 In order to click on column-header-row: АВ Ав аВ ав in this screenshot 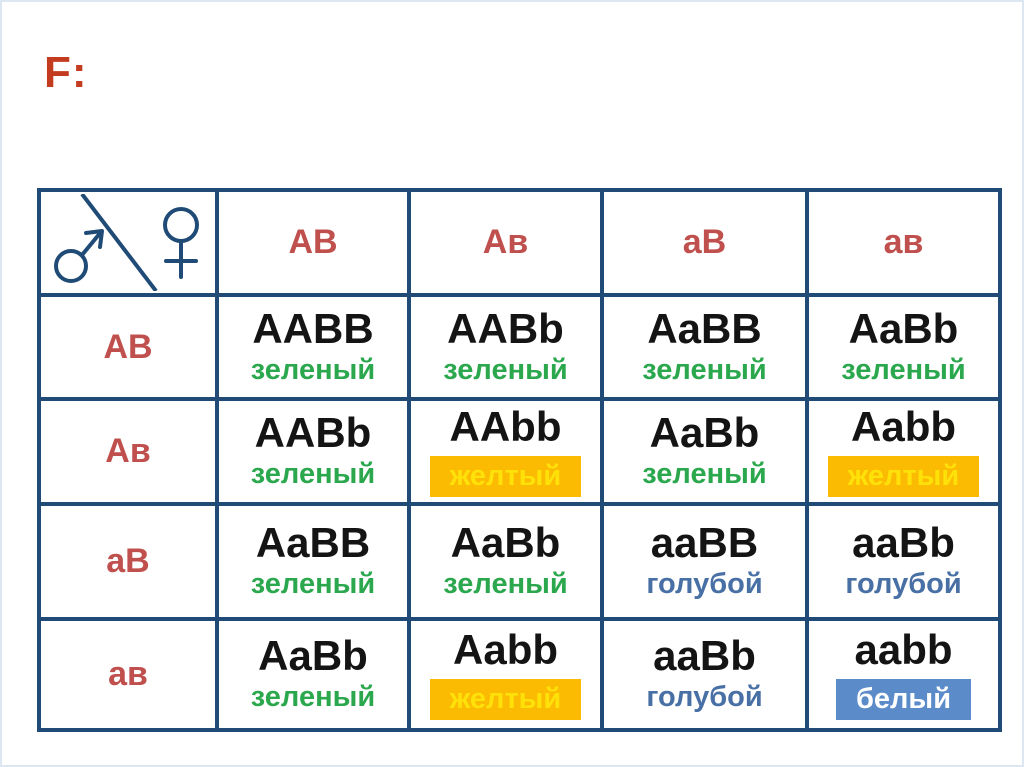, I will do `click(519, 242)`.